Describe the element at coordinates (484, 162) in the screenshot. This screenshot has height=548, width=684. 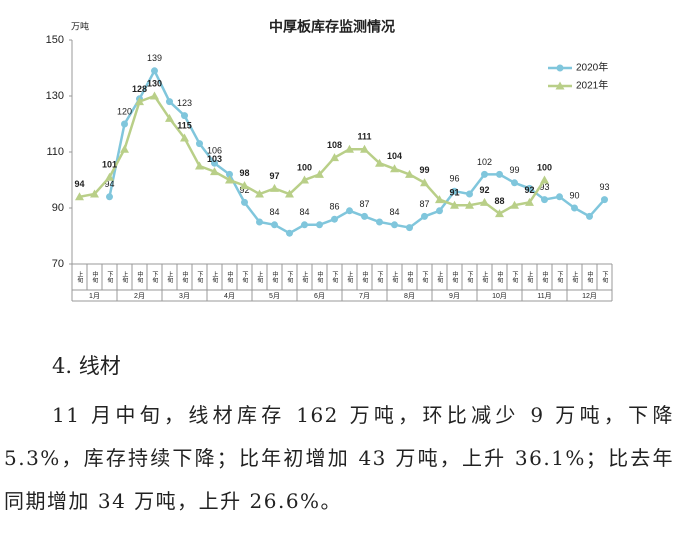
I see `data-label: 102` at that location.